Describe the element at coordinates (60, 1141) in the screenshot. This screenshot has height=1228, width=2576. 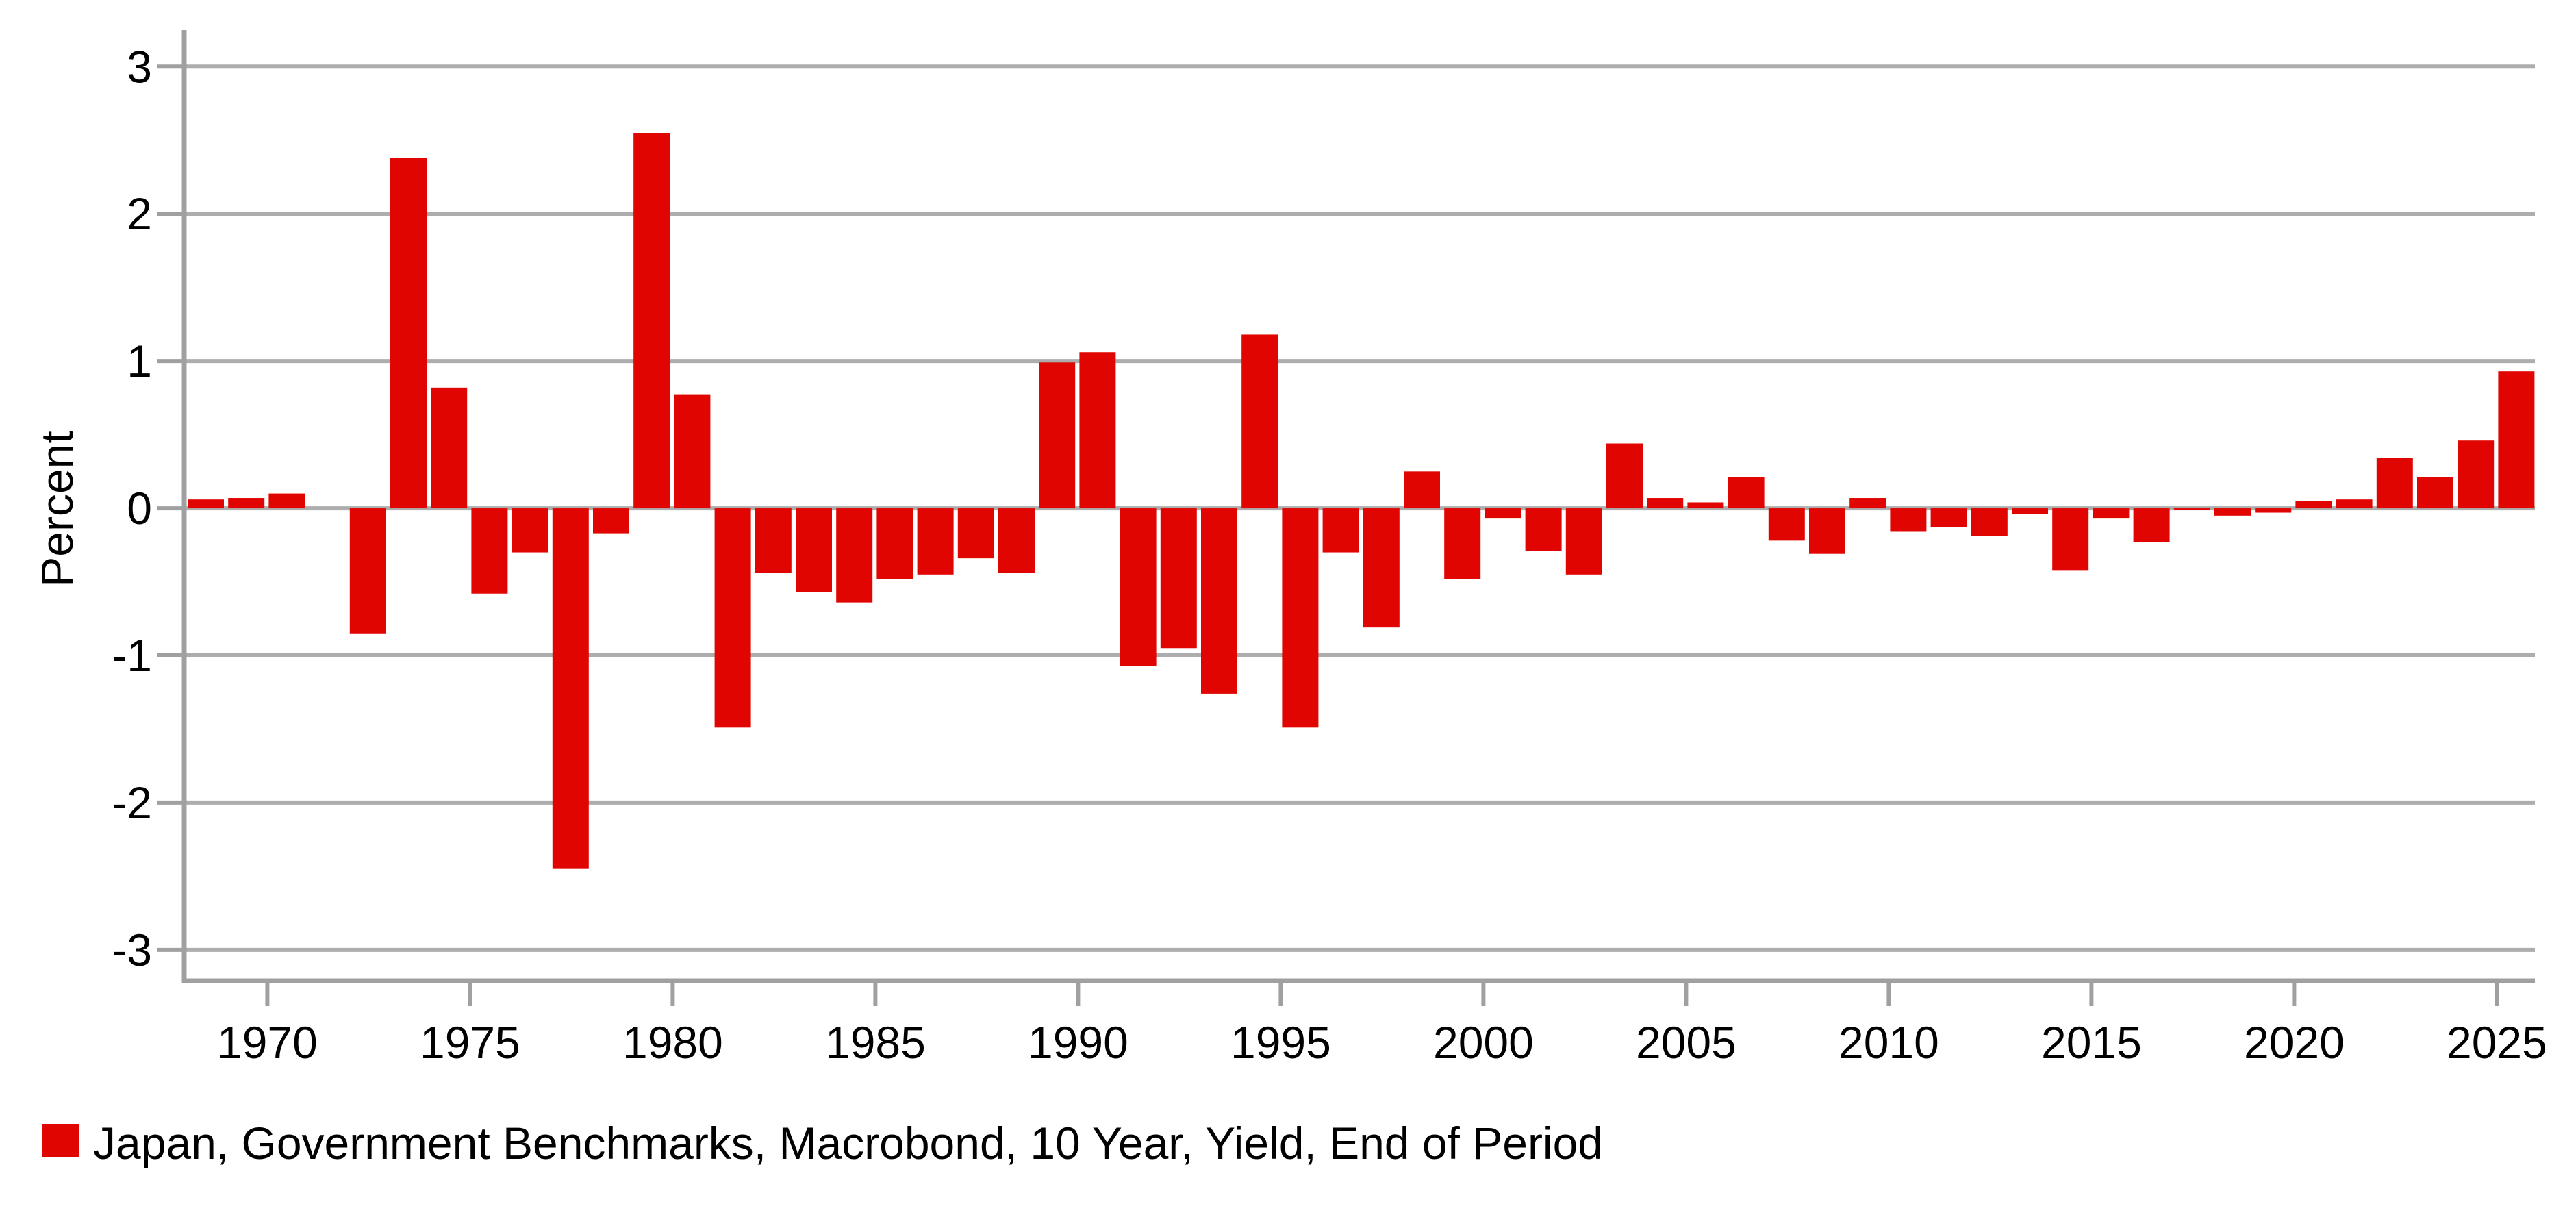
I see `legend-swatch-icon` at that location.